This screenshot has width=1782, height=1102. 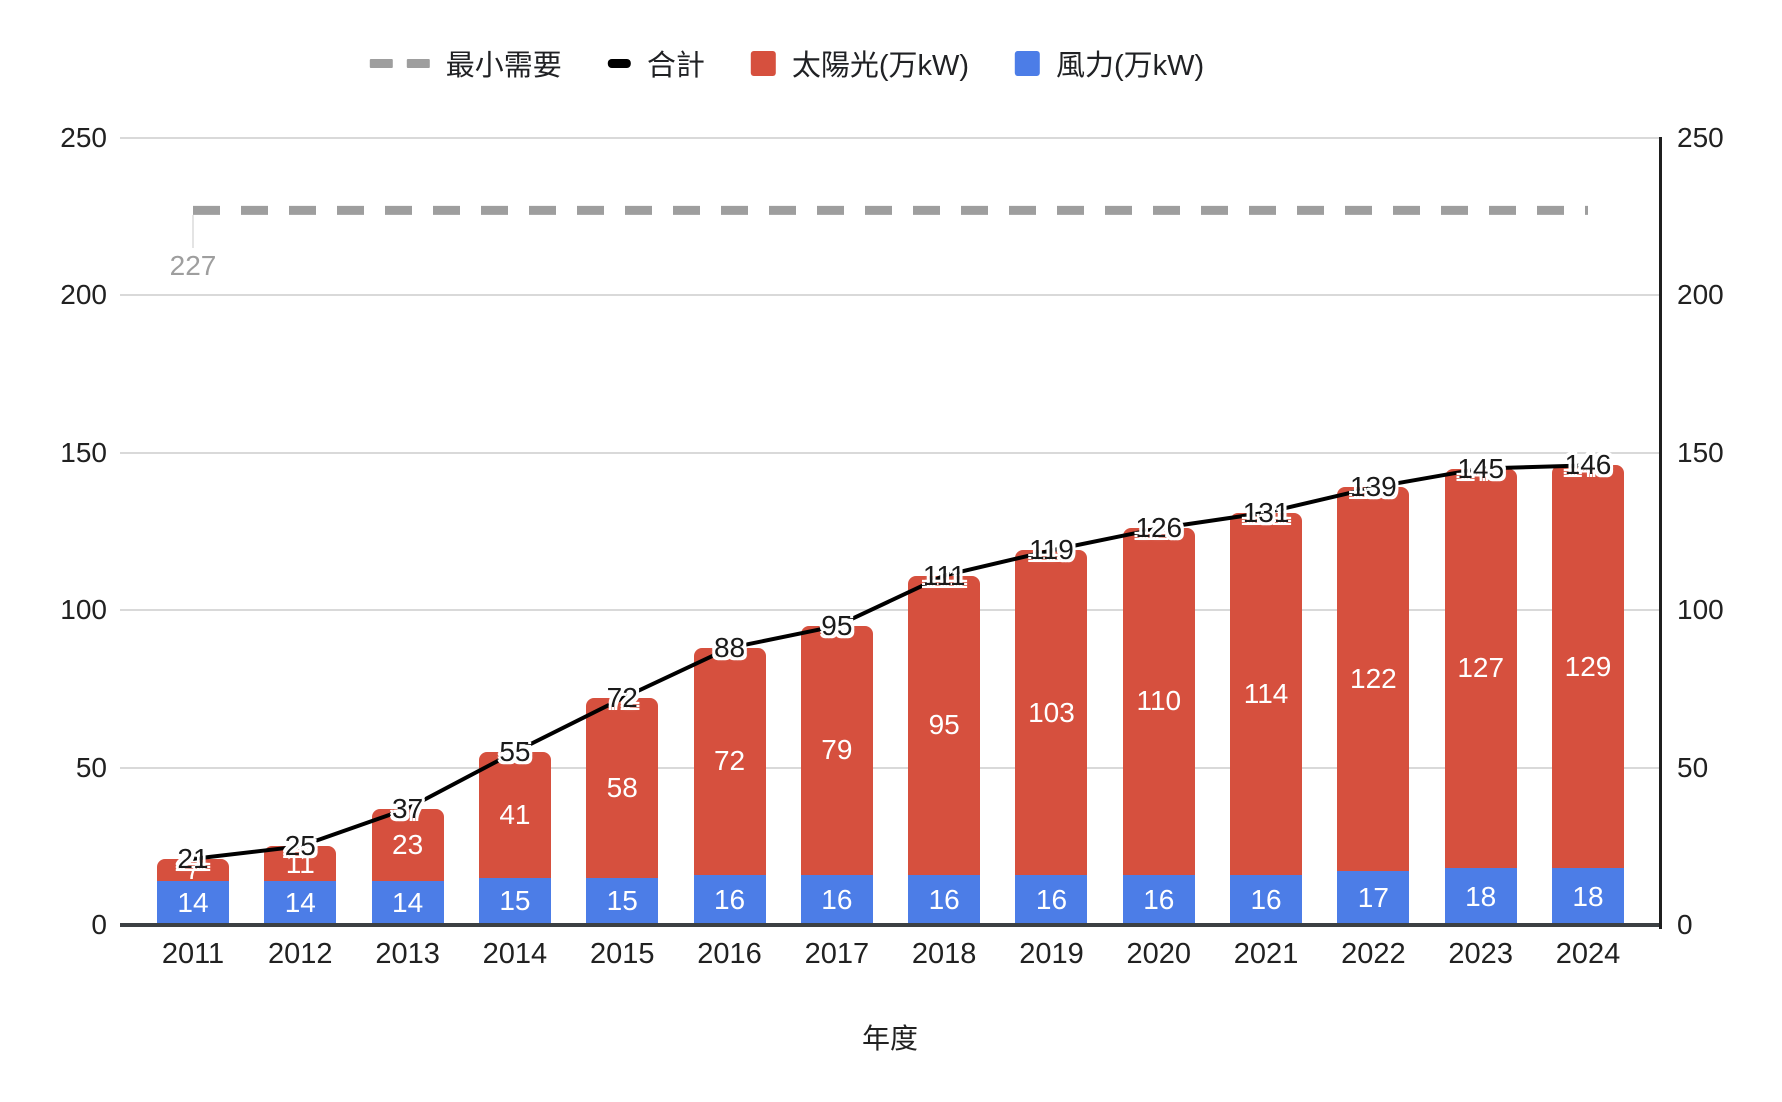 What do you see at coordinates (729, 954) in the screenshot?
I see `x-axis-label-2016: 2016` at bounding box center [729, 954].